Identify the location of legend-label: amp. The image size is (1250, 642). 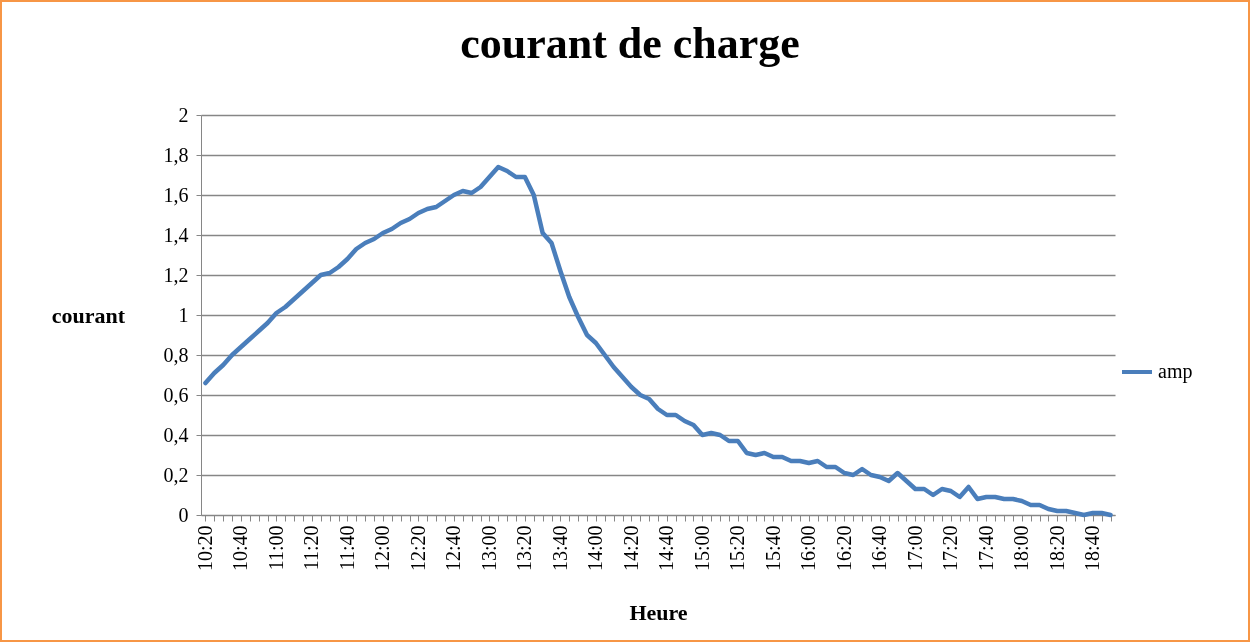
(1175, 371).